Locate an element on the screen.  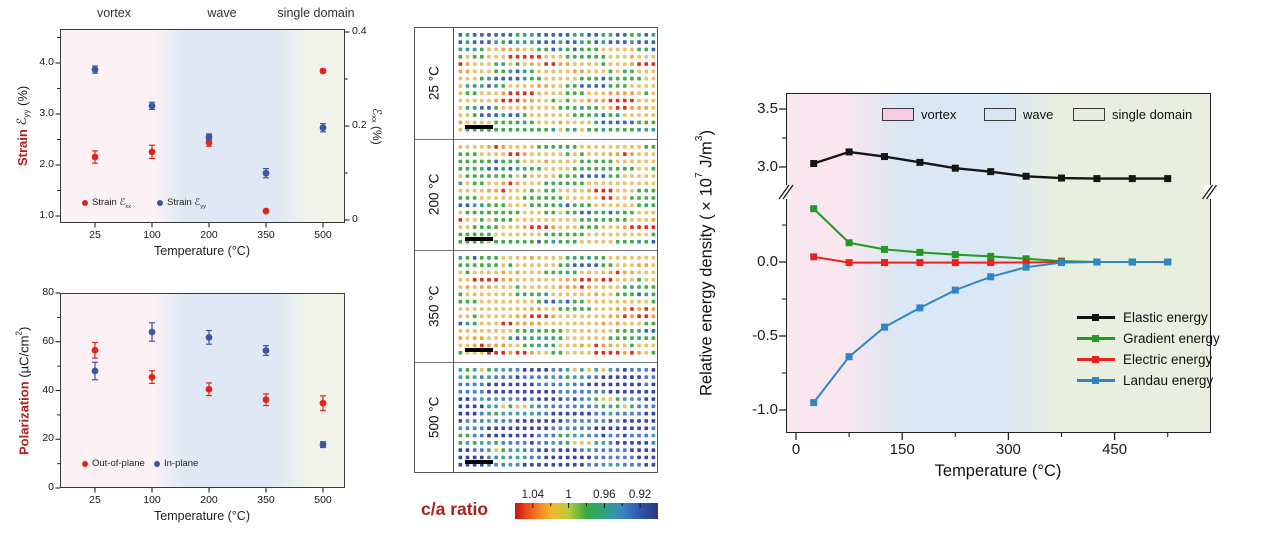
energy-x-tick-label: 450 is located at coordinates (1115, 449).